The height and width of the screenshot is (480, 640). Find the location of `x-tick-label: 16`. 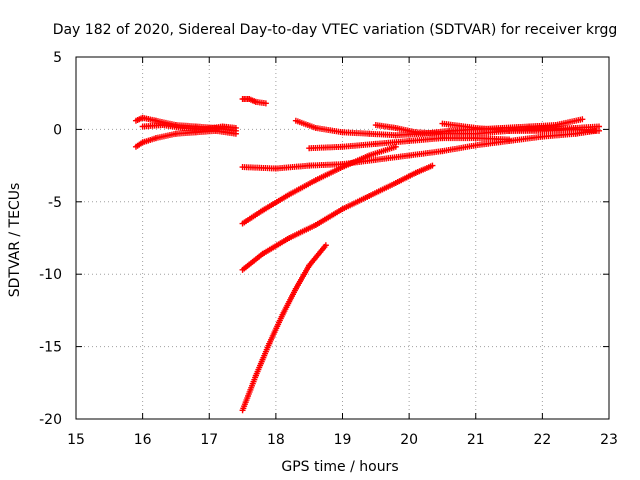

x-tick-label: 16 is located at coordinates (143, 440).